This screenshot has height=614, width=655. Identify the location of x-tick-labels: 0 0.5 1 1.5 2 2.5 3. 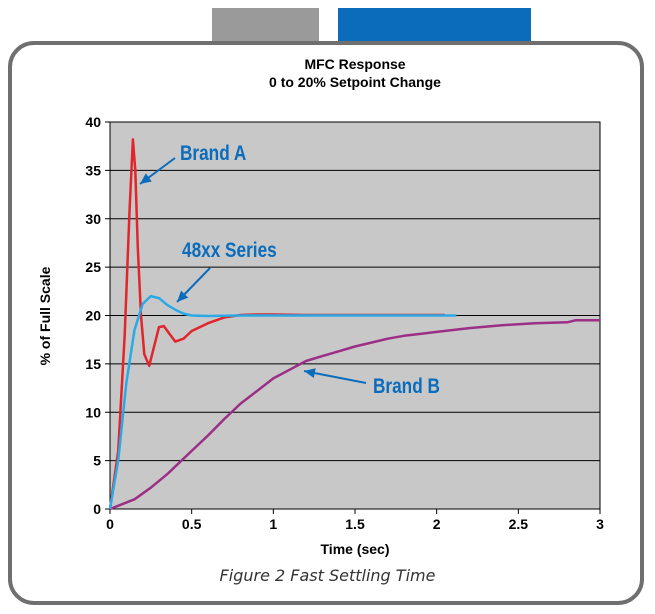
(355, 524).